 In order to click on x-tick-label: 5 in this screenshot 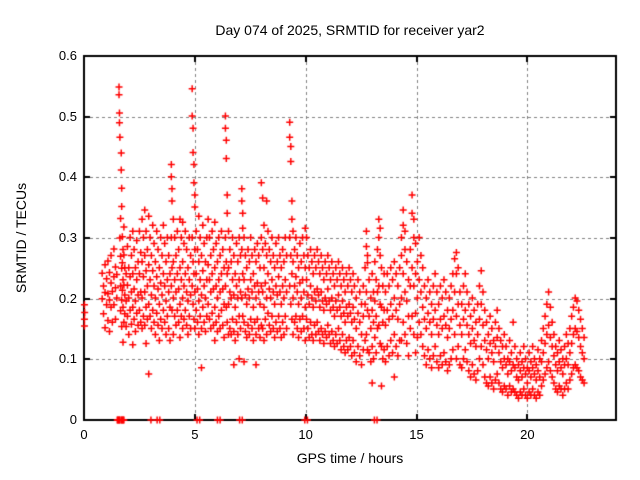, I will do `click(195, 434)`.